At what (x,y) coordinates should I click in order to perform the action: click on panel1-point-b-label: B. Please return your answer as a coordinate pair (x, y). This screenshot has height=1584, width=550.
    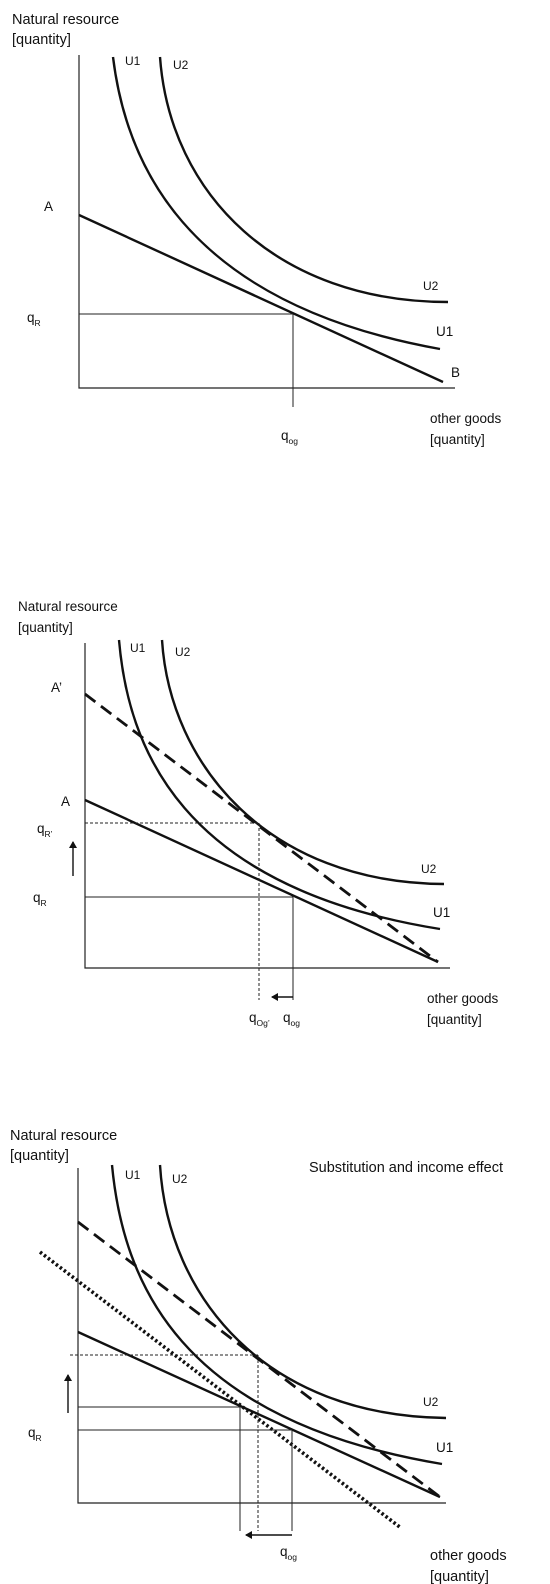
    Looking at the image, I should click on (455, 372).